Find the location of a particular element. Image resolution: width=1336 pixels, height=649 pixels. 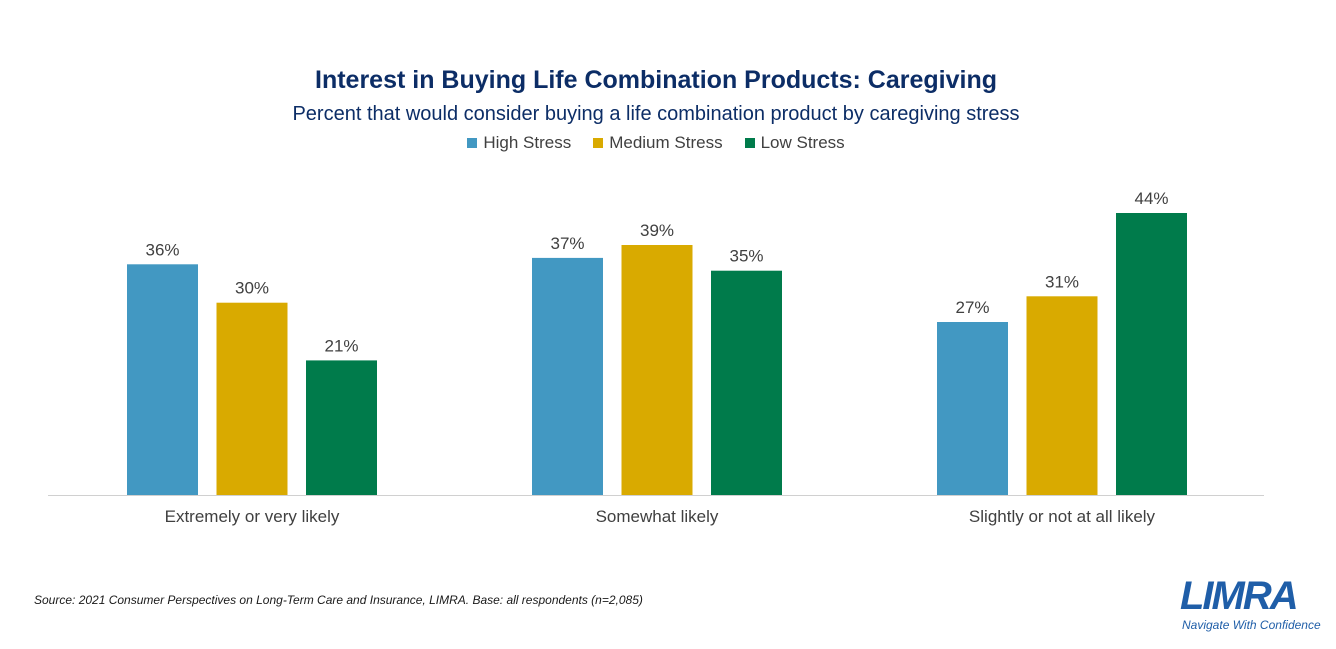

data-label-high-stress-extremely-or-very-likely: 36% is located at coordinates (162, 249).